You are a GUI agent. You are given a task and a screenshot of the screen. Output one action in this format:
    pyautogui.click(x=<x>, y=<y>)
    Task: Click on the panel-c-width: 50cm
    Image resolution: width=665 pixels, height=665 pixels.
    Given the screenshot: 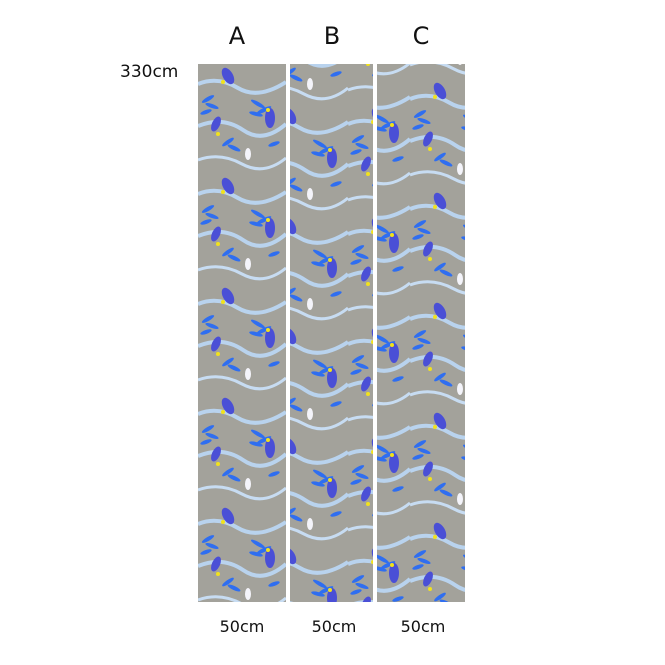 What is the action you would take?
    pyautogui.click(x=423, y=626)
    